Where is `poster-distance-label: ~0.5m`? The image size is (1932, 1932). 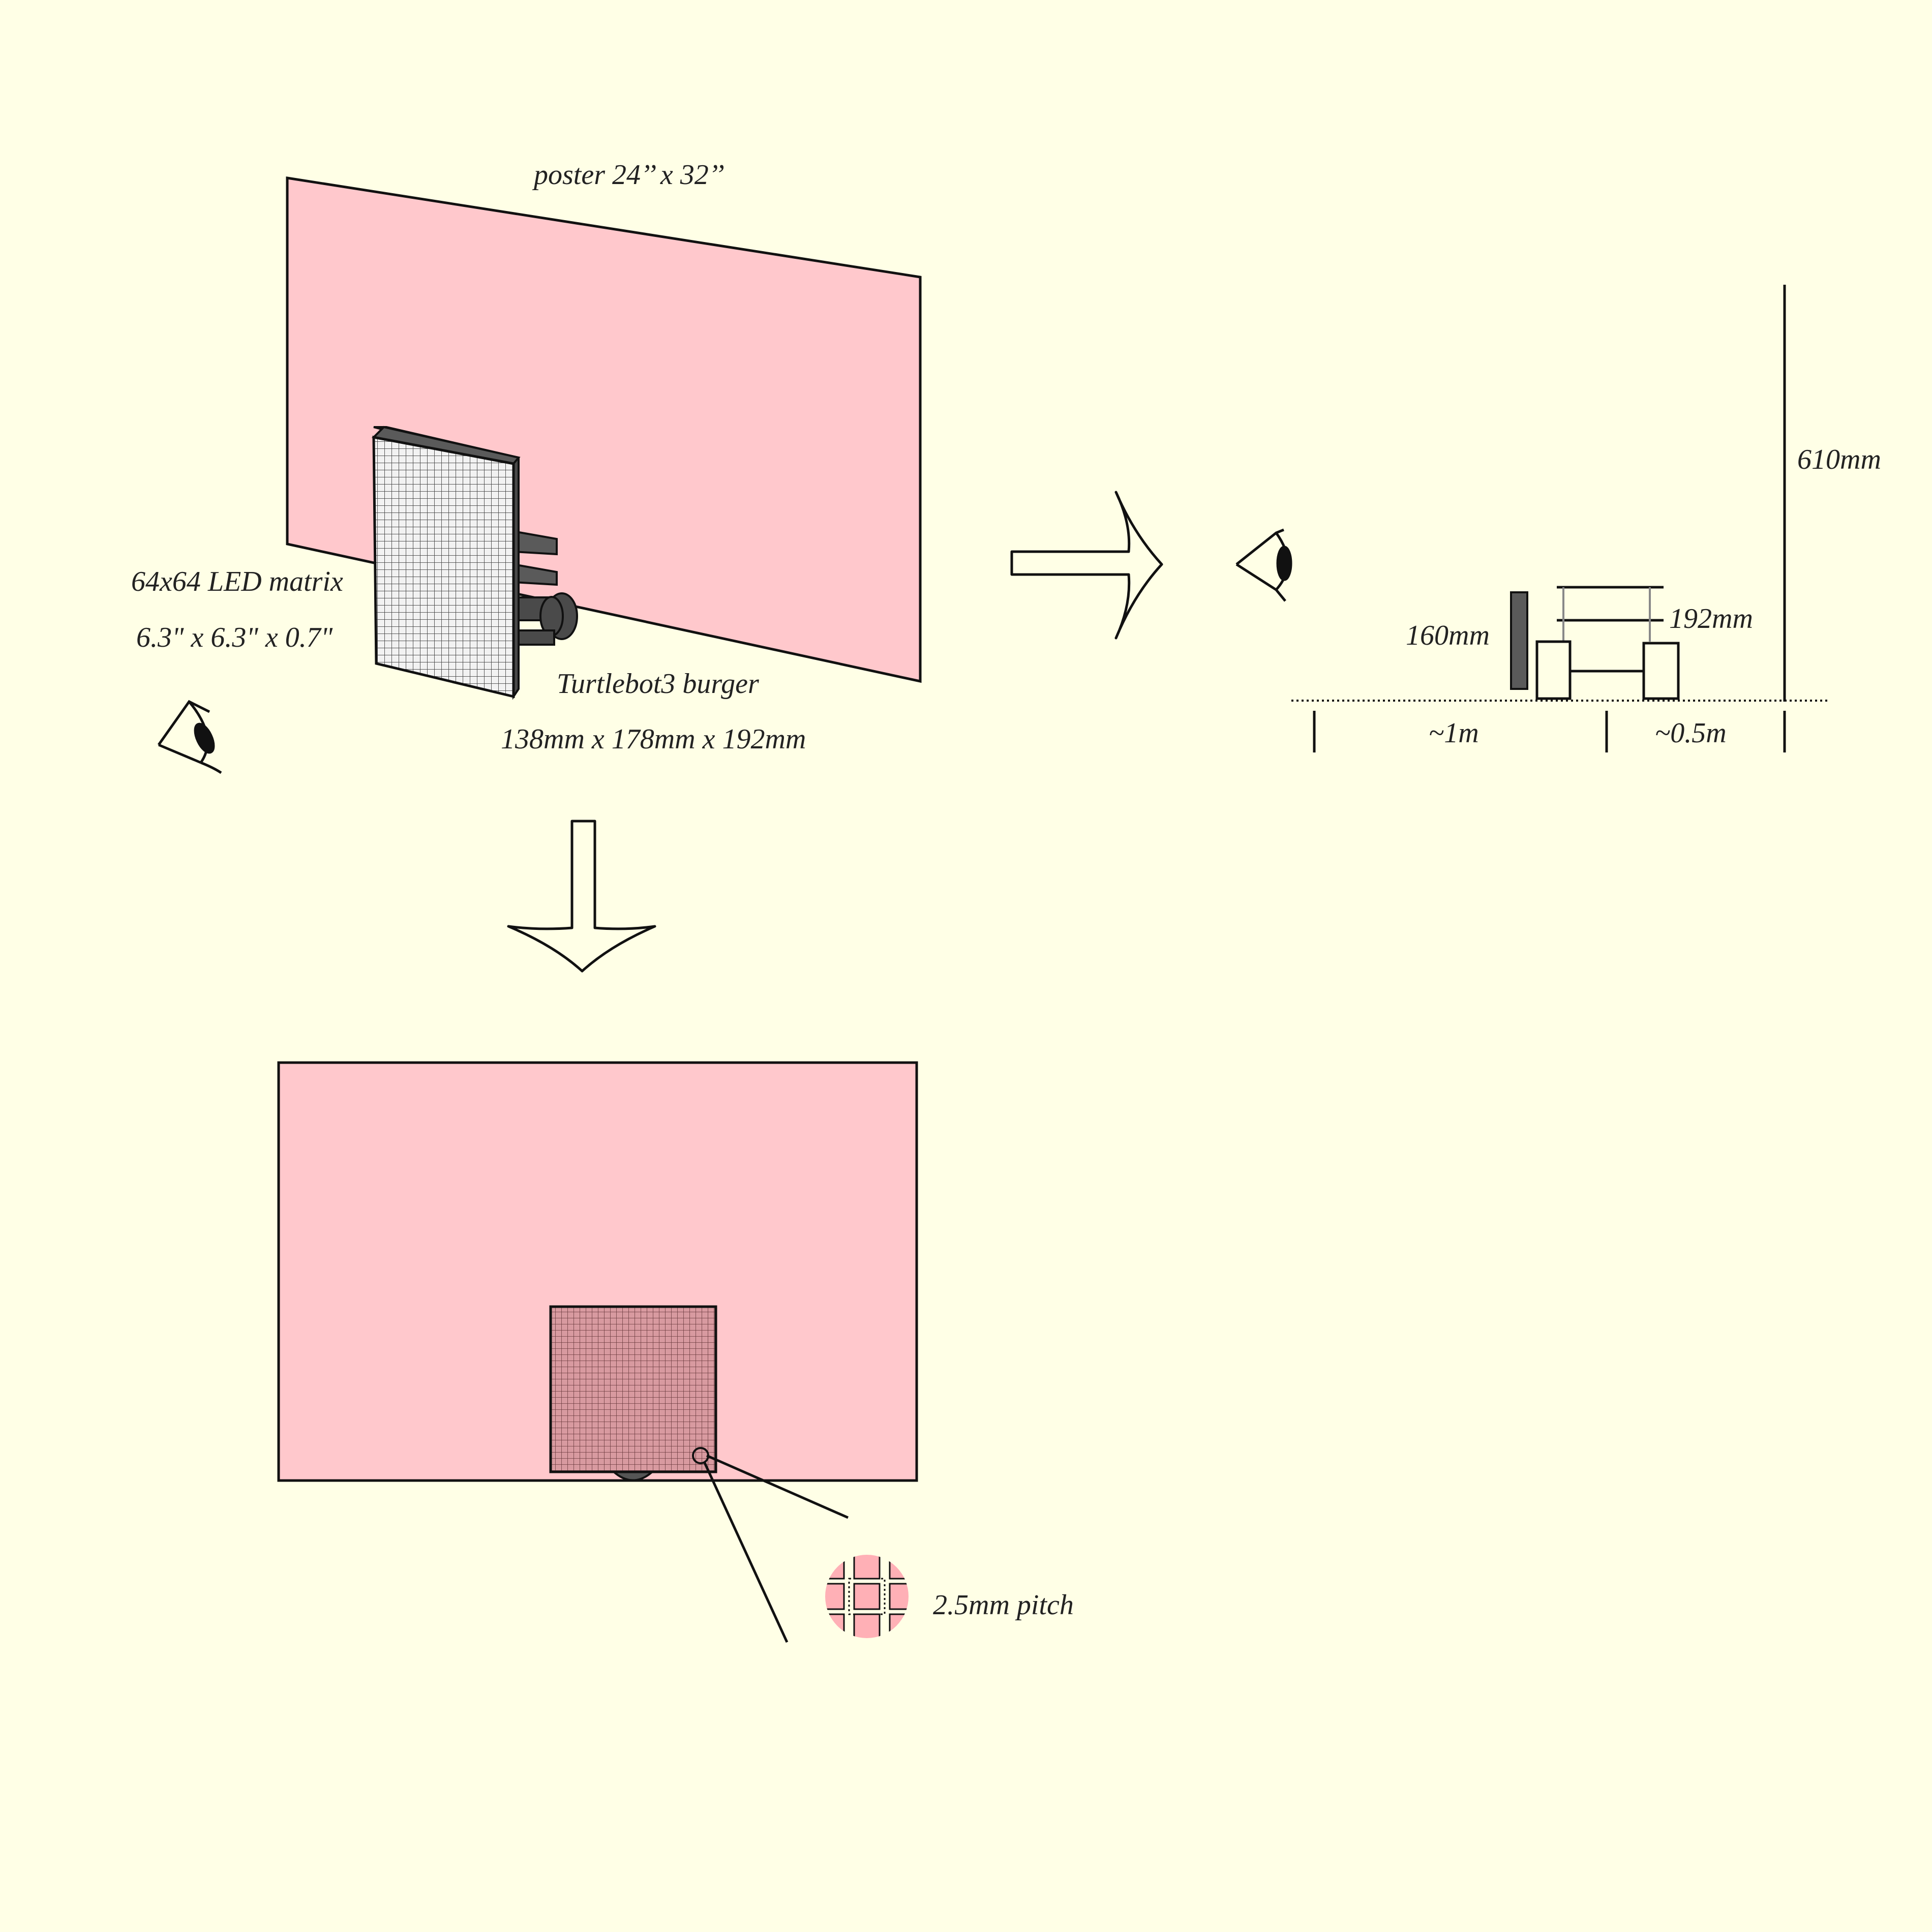 poster-distance-label: ~0.5m is located at coordinates (1691, 733).